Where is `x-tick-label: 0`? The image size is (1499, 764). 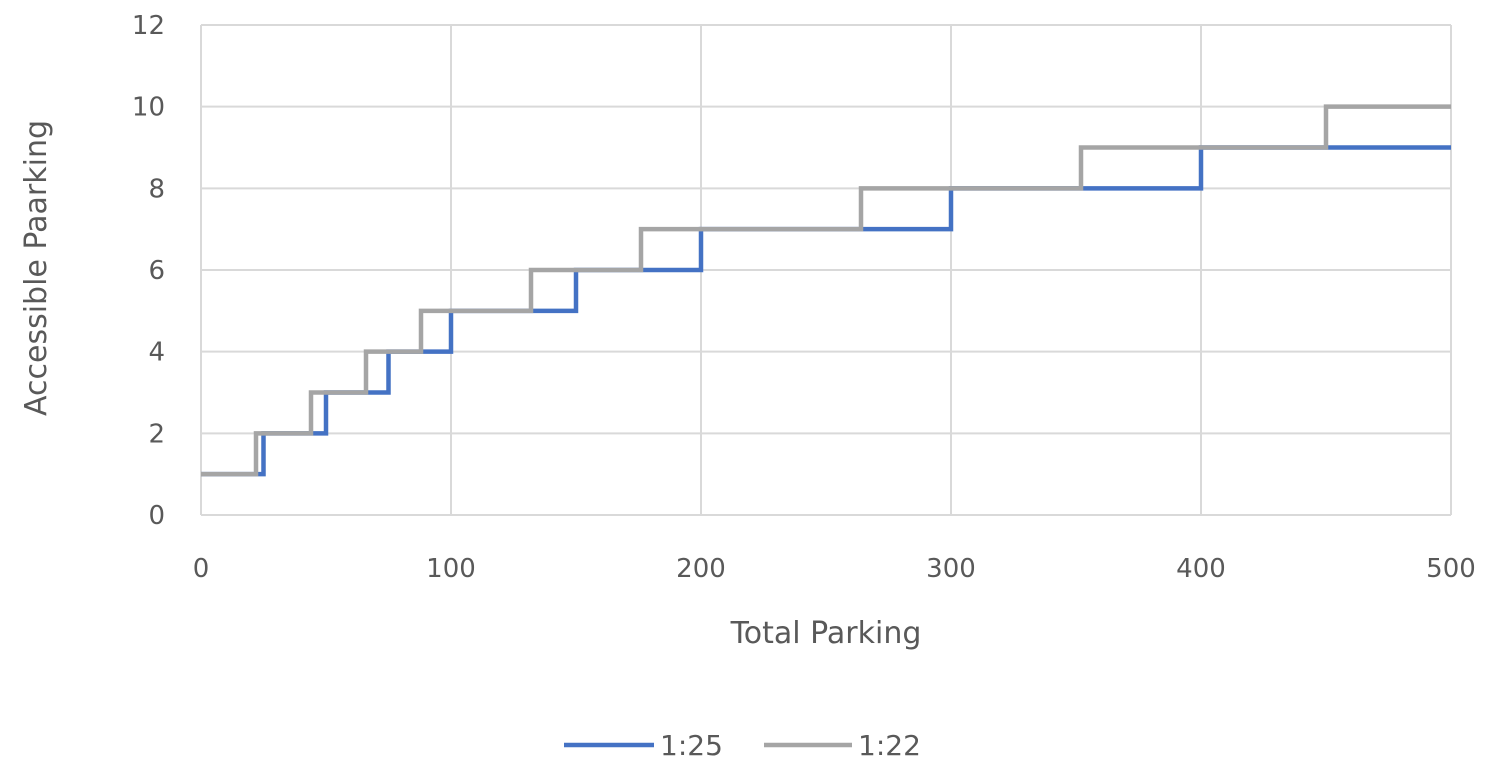
x-tick-label: 0 is located at coordinates (201, 569).